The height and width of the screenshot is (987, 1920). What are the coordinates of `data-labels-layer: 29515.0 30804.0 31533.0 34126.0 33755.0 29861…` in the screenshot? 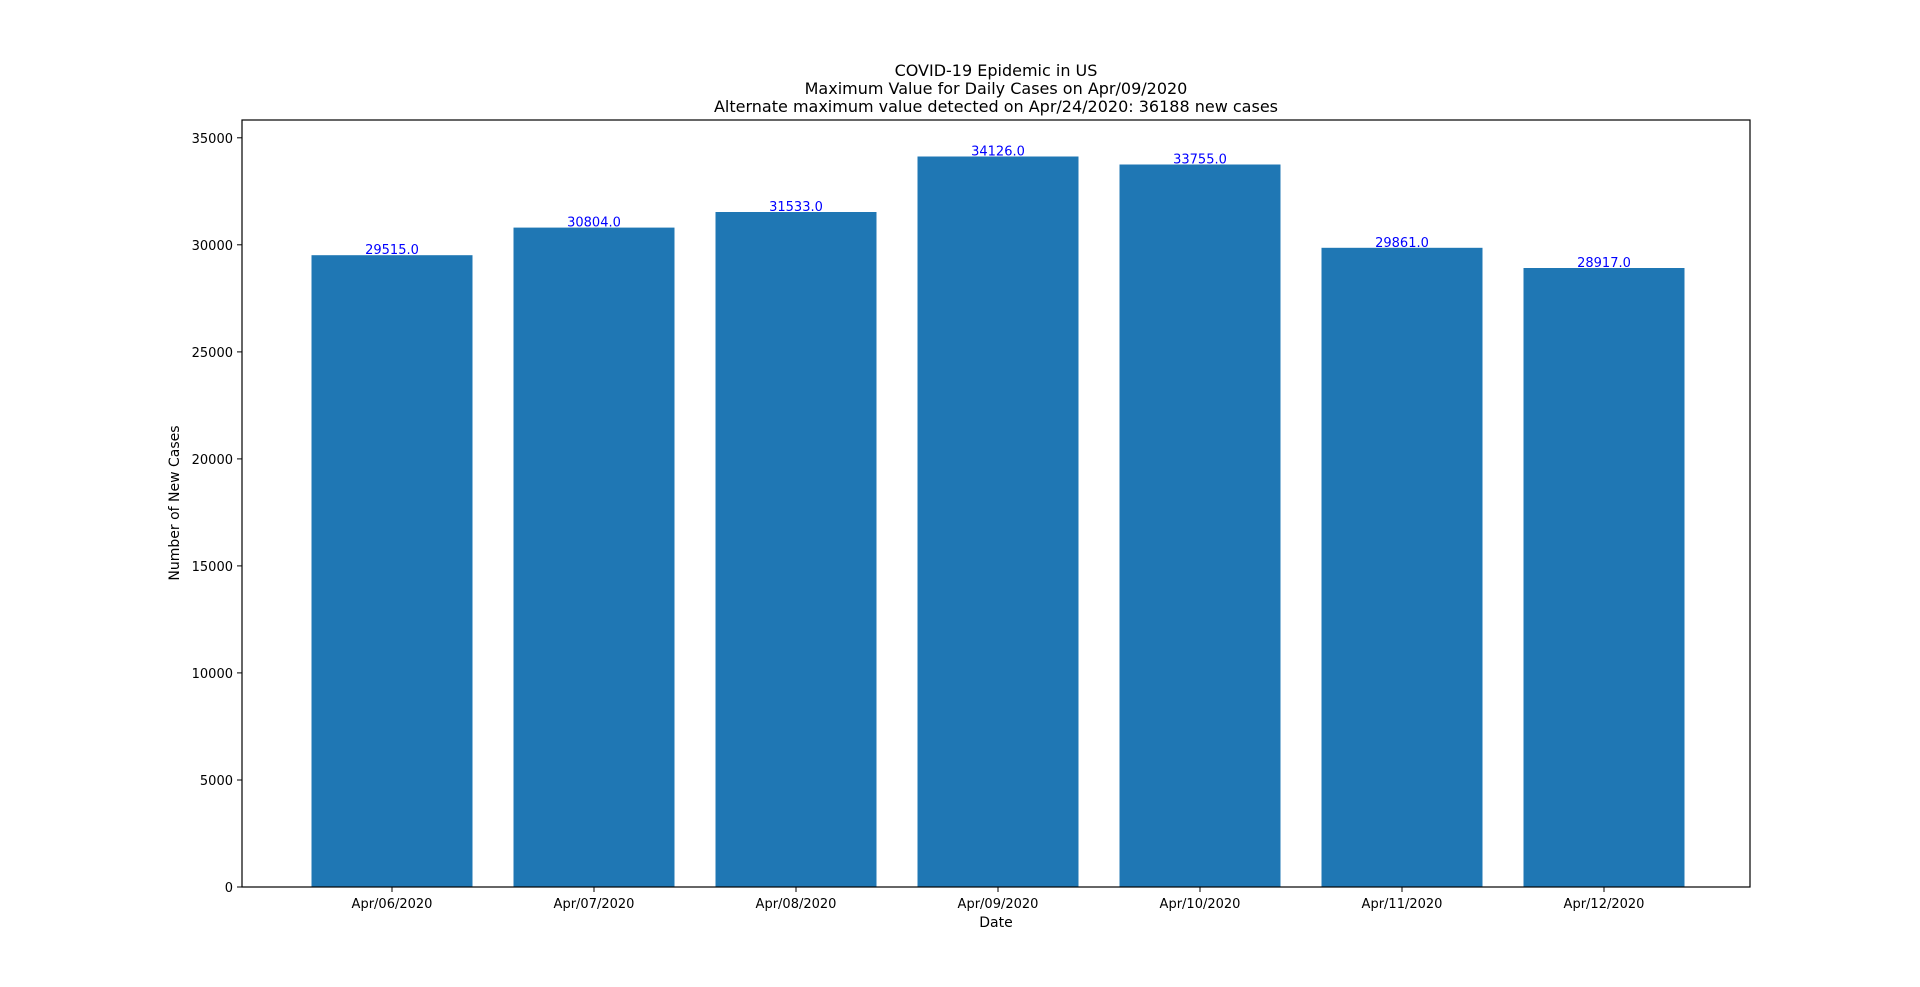 It's located at (998, 208).